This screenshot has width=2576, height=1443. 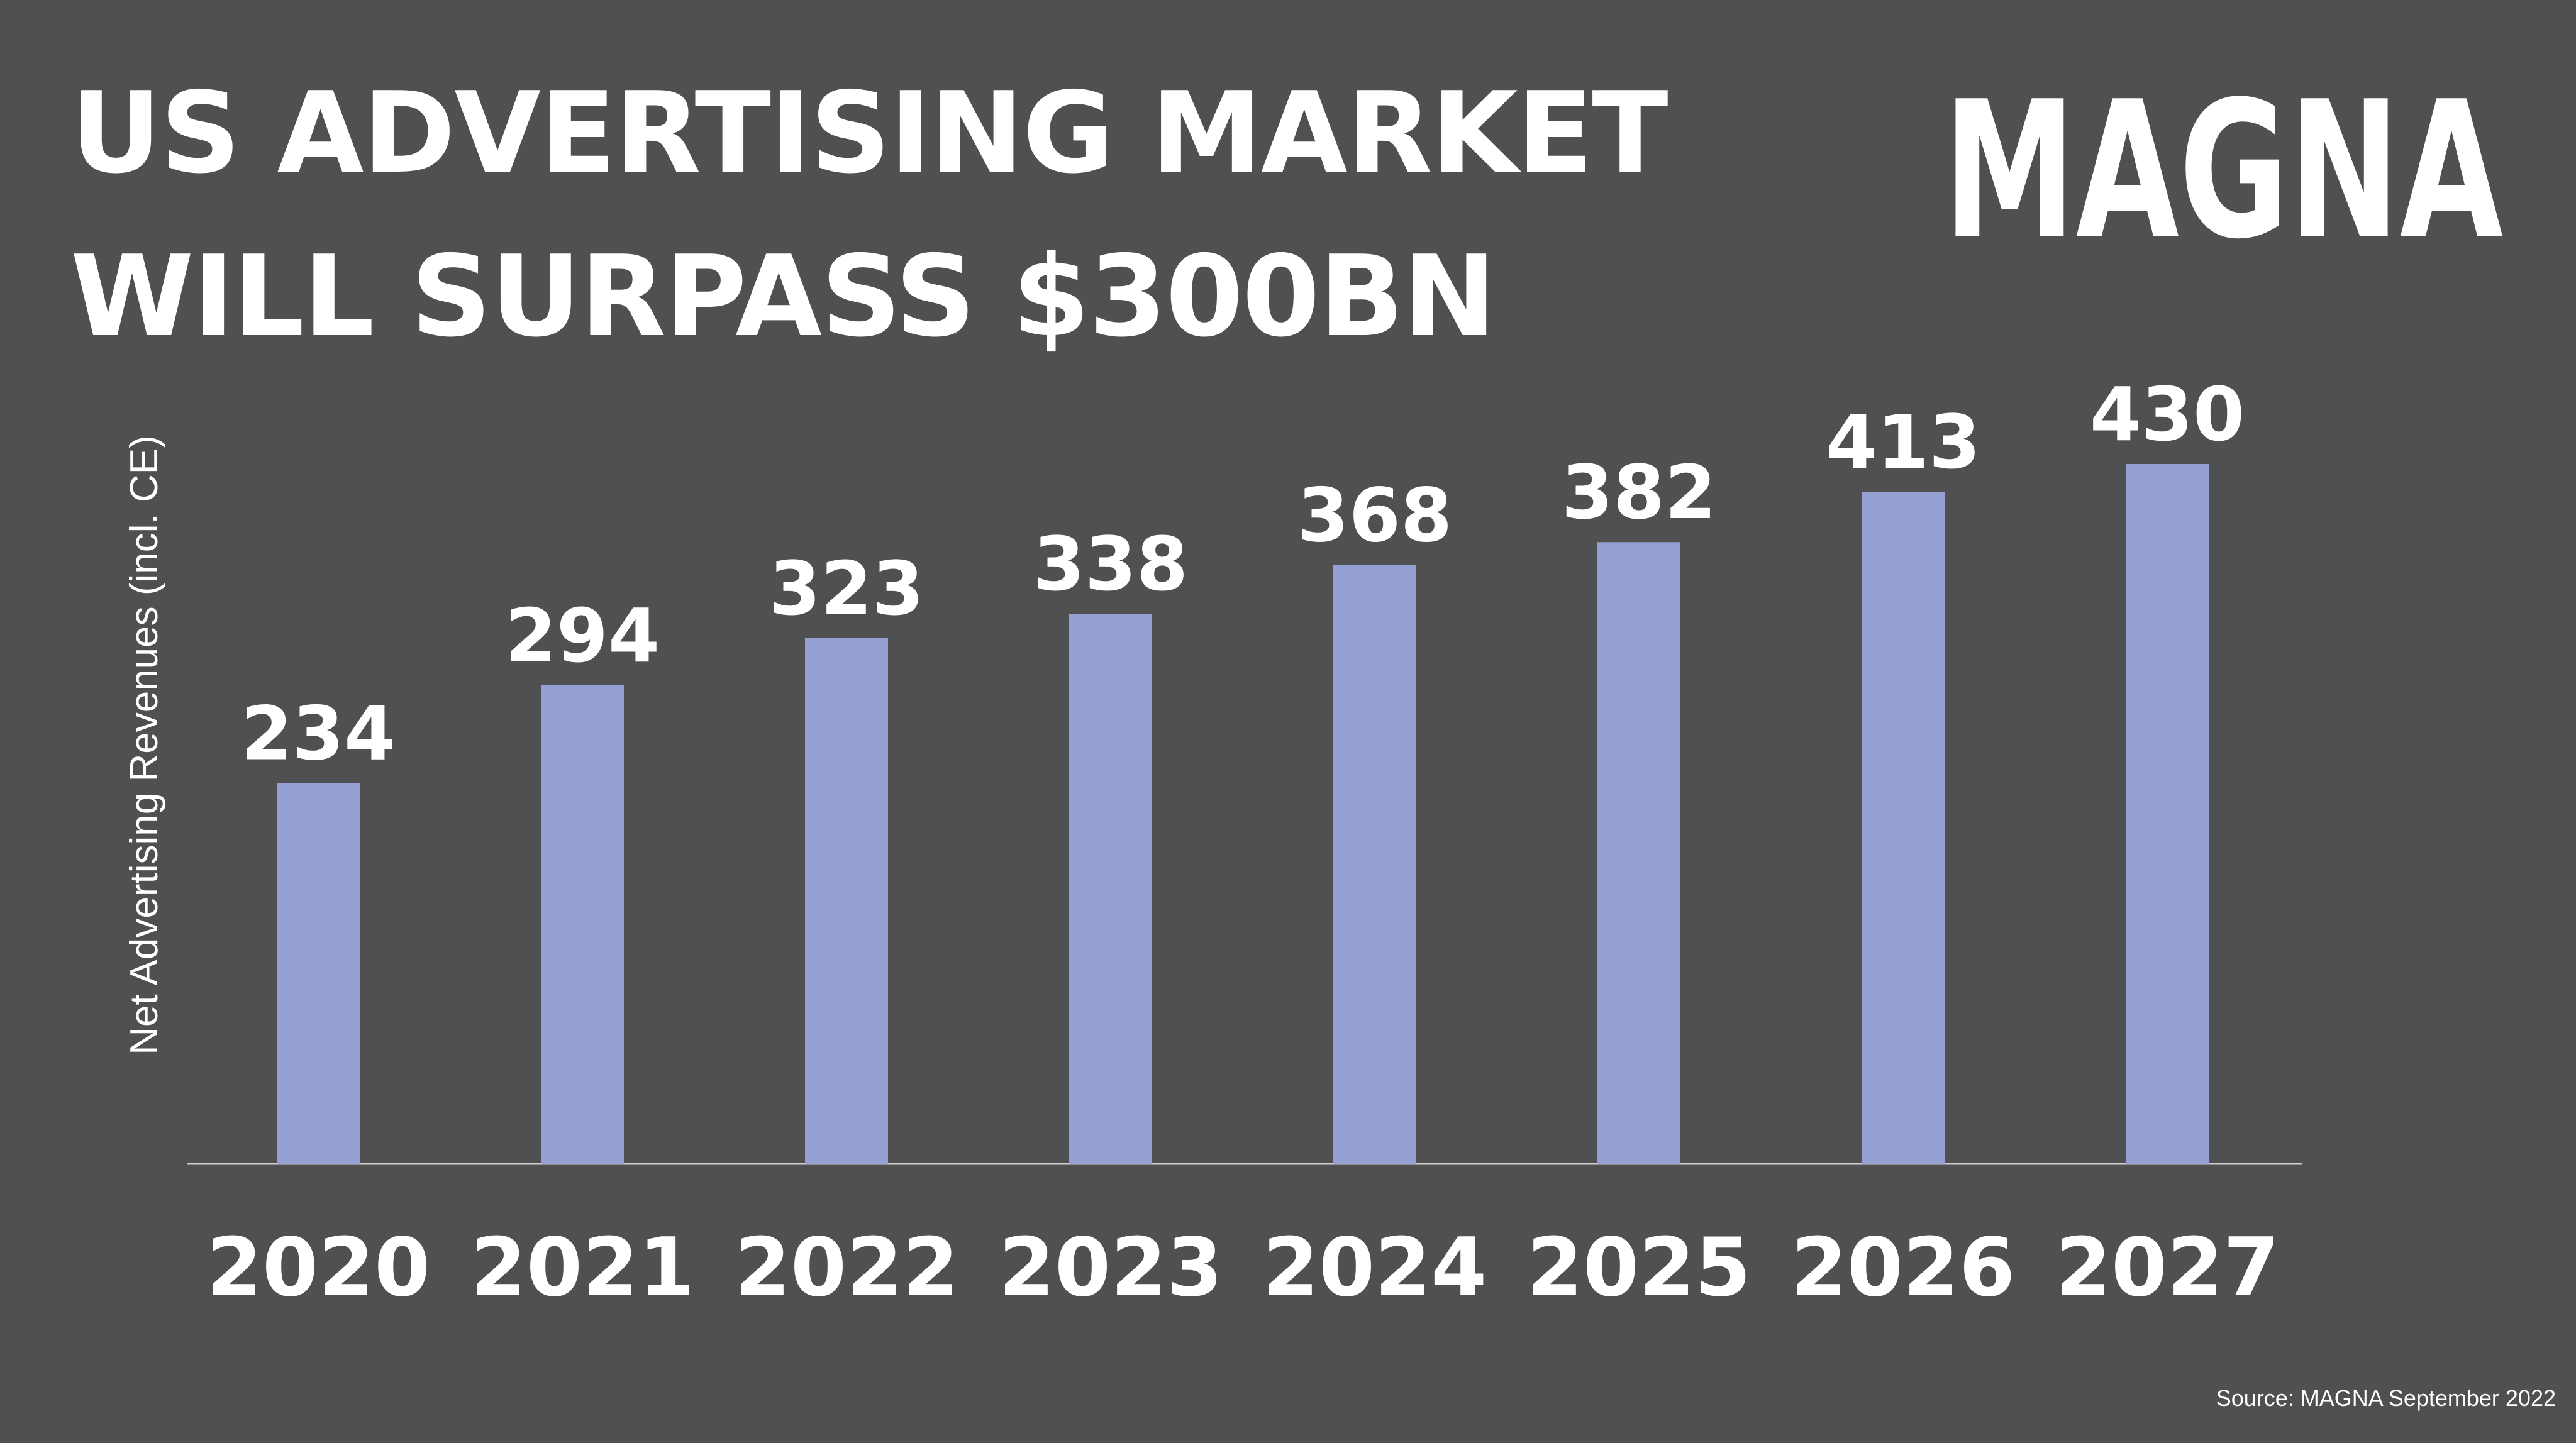 I want to click on bar-2023, so click(x=1110, y=889).